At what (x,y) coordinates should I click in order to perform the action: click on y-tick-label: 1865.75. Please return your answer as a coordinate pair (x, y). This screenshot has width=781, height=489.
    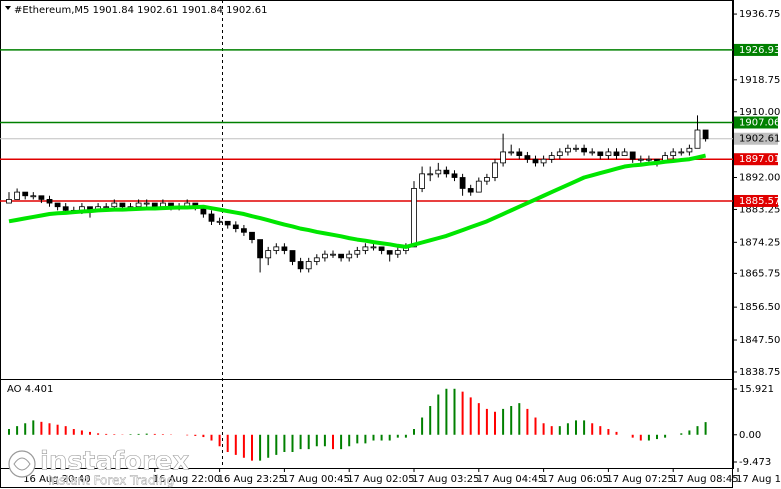
    Looking at the image, I should click on (759, 273).